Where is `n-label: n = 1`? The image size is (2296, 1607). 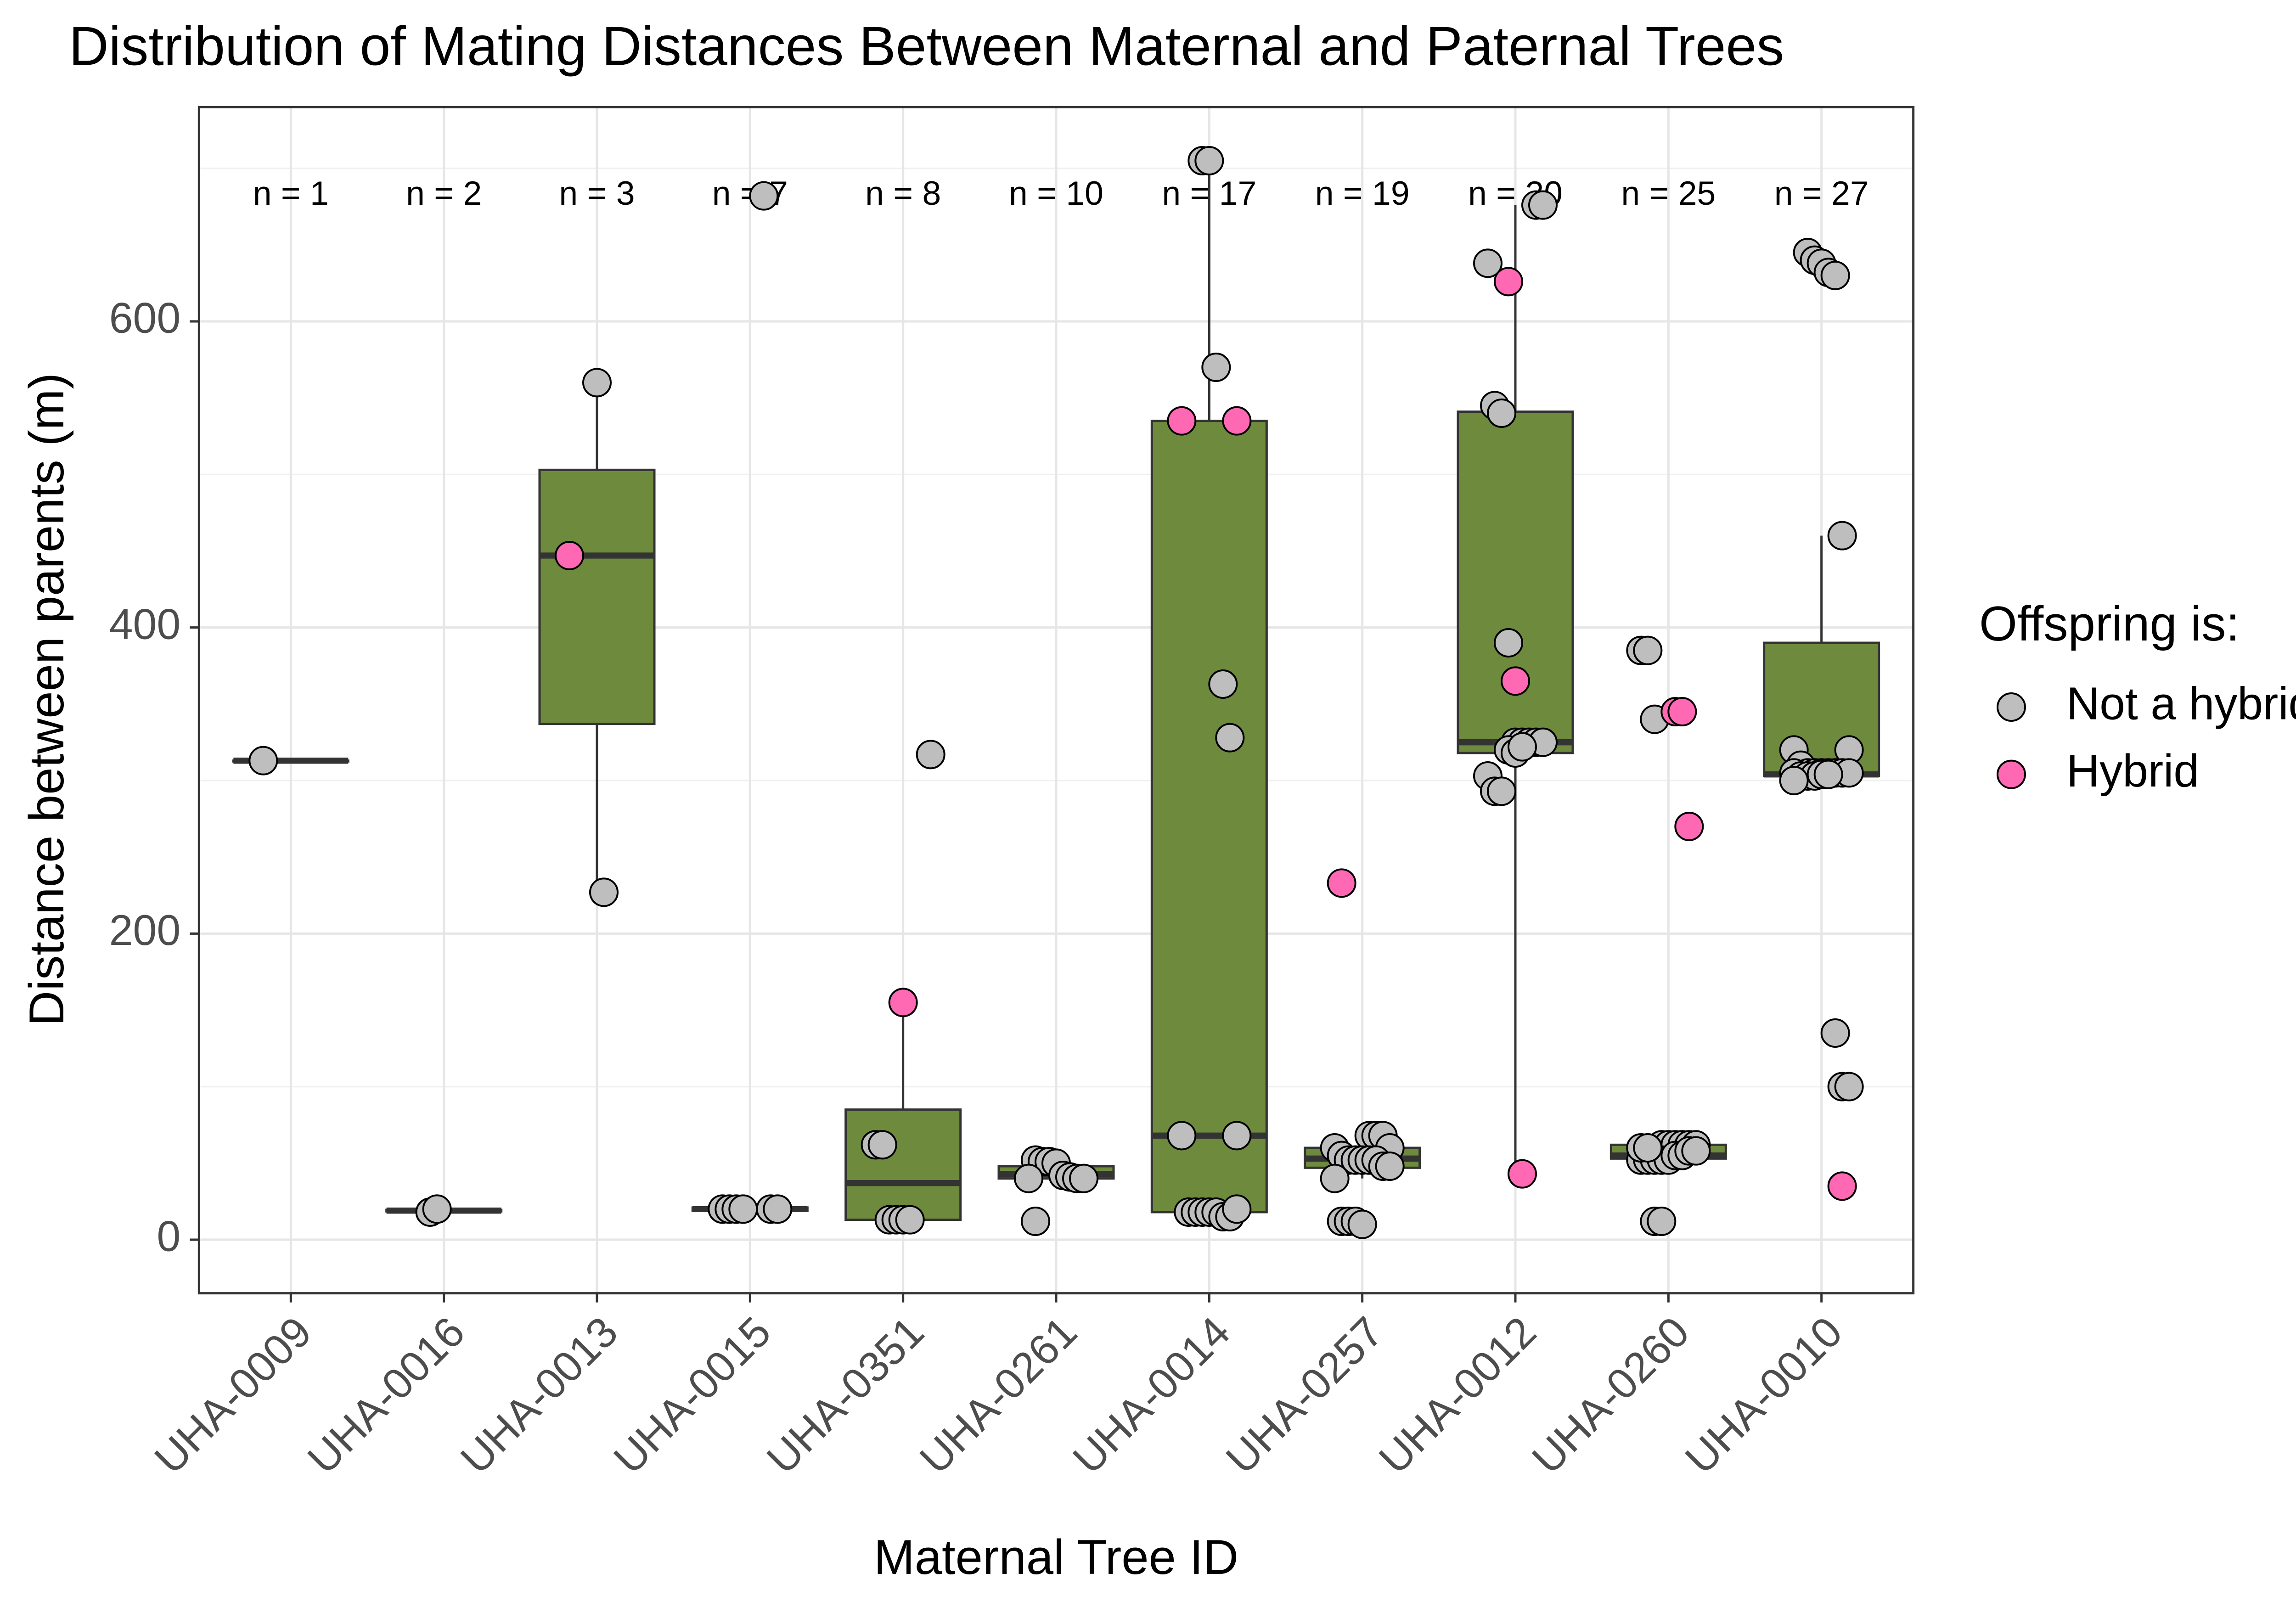
n-label: n = 1 is located at coordinates (291, 193).